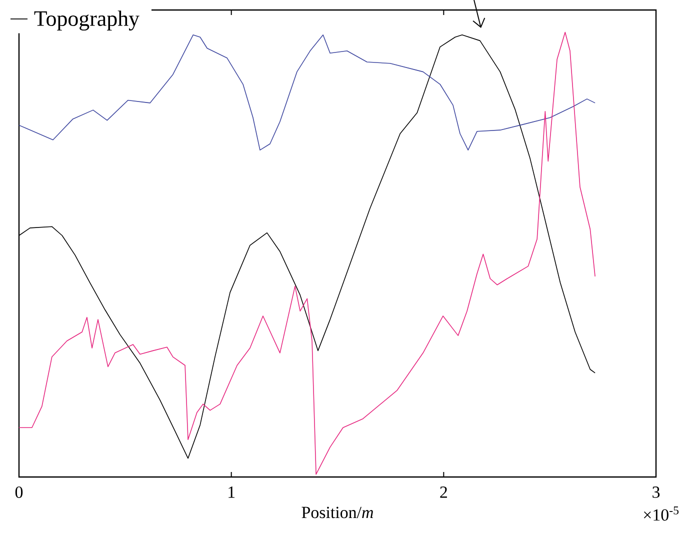  I want to click on x-tick-label: 1, so click(231, 492).